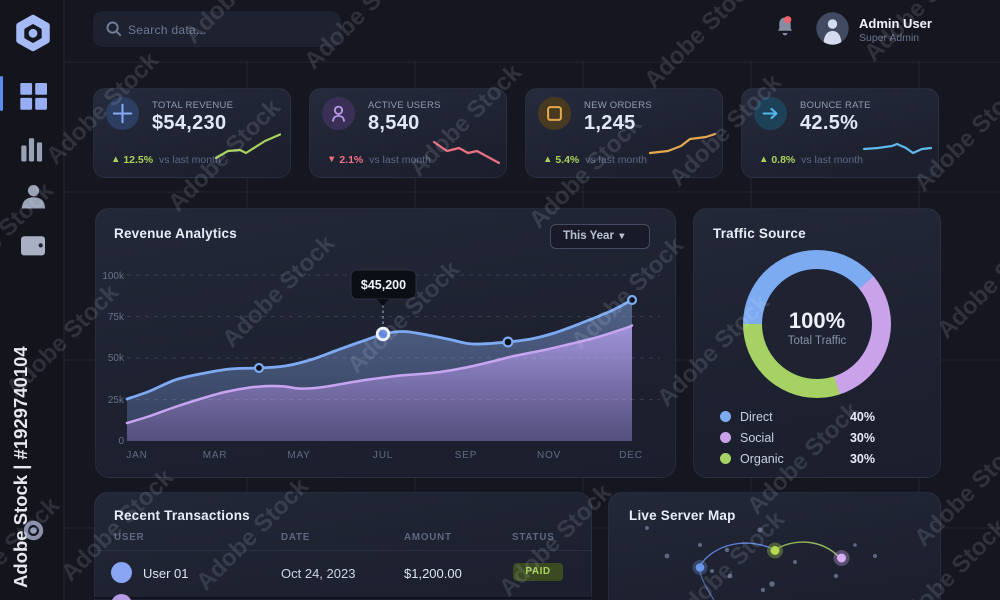 This screenshot has height=600, width=1000. Describe the element at coordinates (136, 455) in the screenshot. I see `svg-text: JAN` at that location.